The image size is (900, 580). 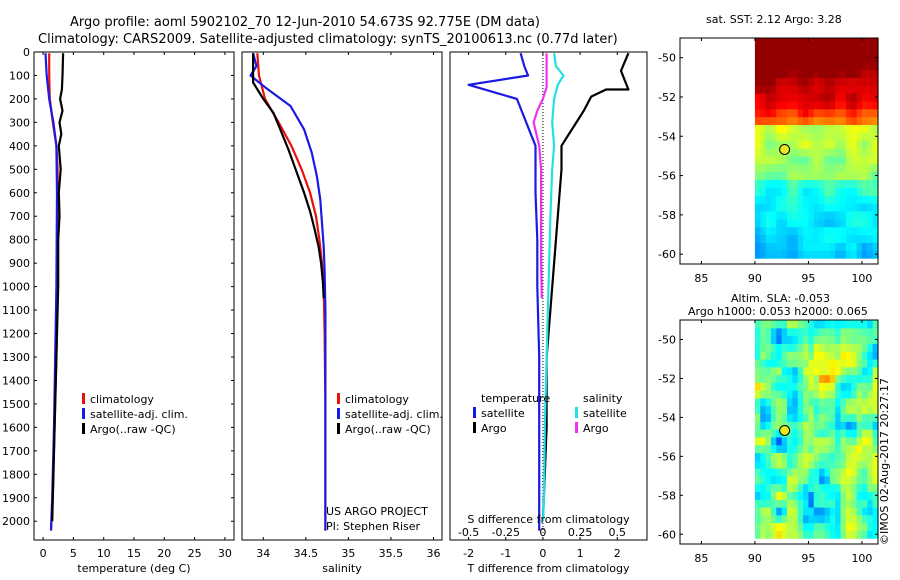 I want to click on y-tick-label: -50, so click(x=667, y=339).